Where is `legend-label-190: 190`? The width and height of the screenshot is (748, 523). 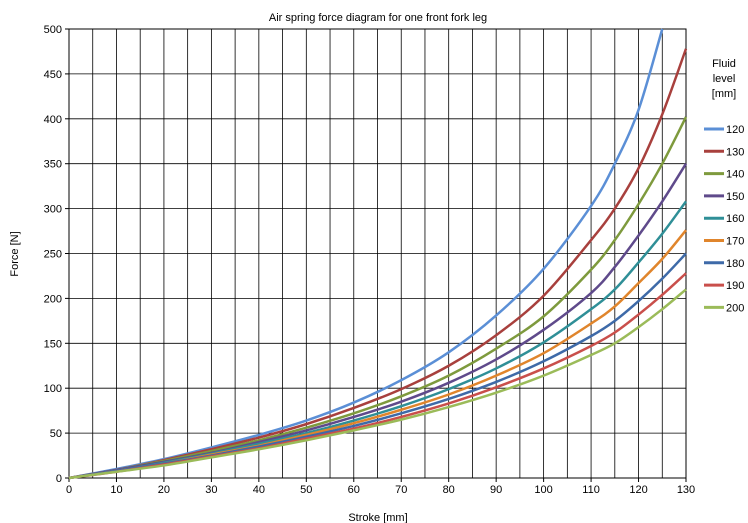
legend-label-190: 190 is located at coordinates (735, 286).